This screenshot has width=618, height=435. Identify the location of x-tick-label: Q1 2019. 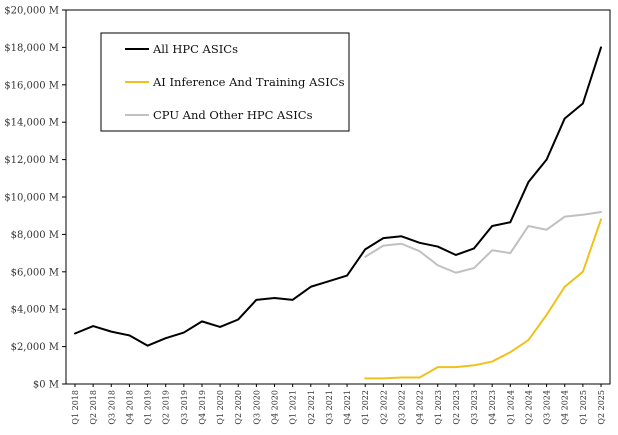
(148, 407).